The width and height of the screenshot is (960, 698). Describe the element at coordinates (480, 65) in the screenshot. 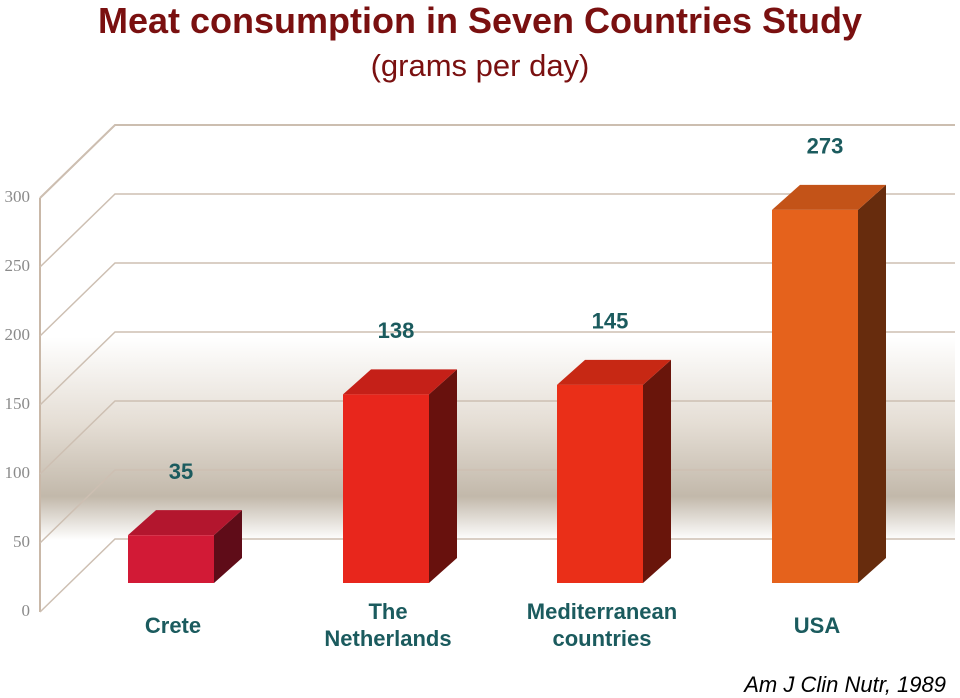

I see `chart-subtitle: (grams per day)` at that location.